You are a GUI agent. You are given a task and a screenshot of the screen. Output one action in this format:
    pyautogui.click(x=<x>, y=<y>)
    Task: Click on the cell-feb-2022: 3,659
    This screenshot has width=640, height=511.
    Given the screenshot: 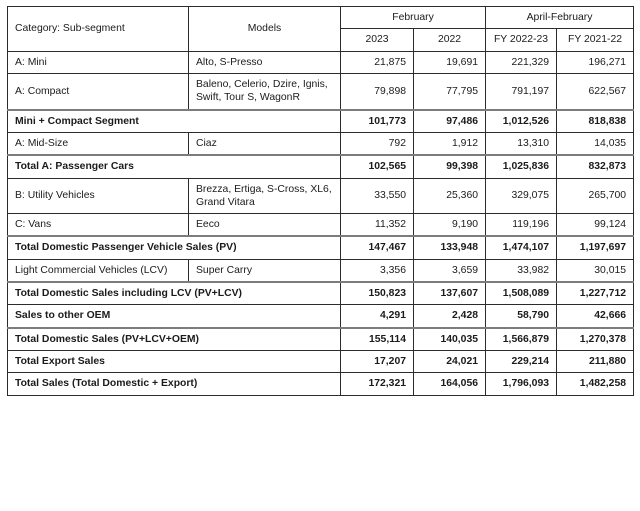 What is the action you would take?
    pyautogui.click(x=449, y=270)
    